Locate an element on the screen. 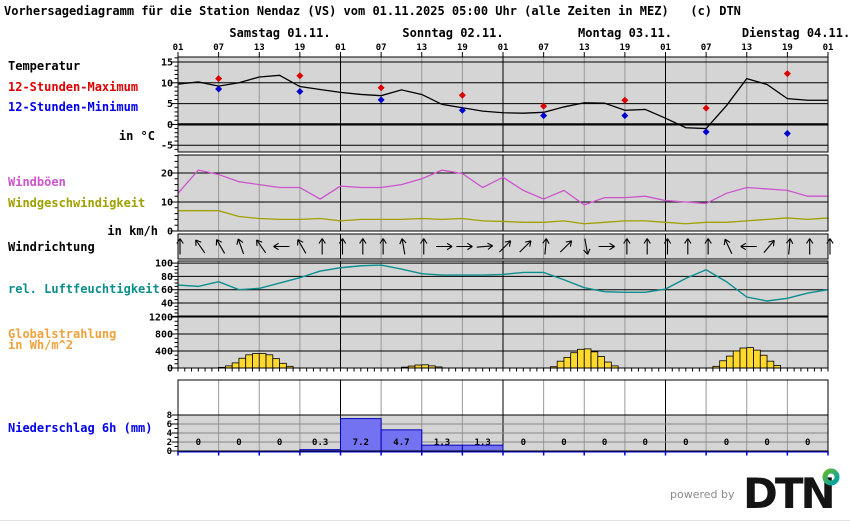 Image resolution: width=850 pixels, height=524 pixels. humidity-panel is located at coordinates (503, 283).